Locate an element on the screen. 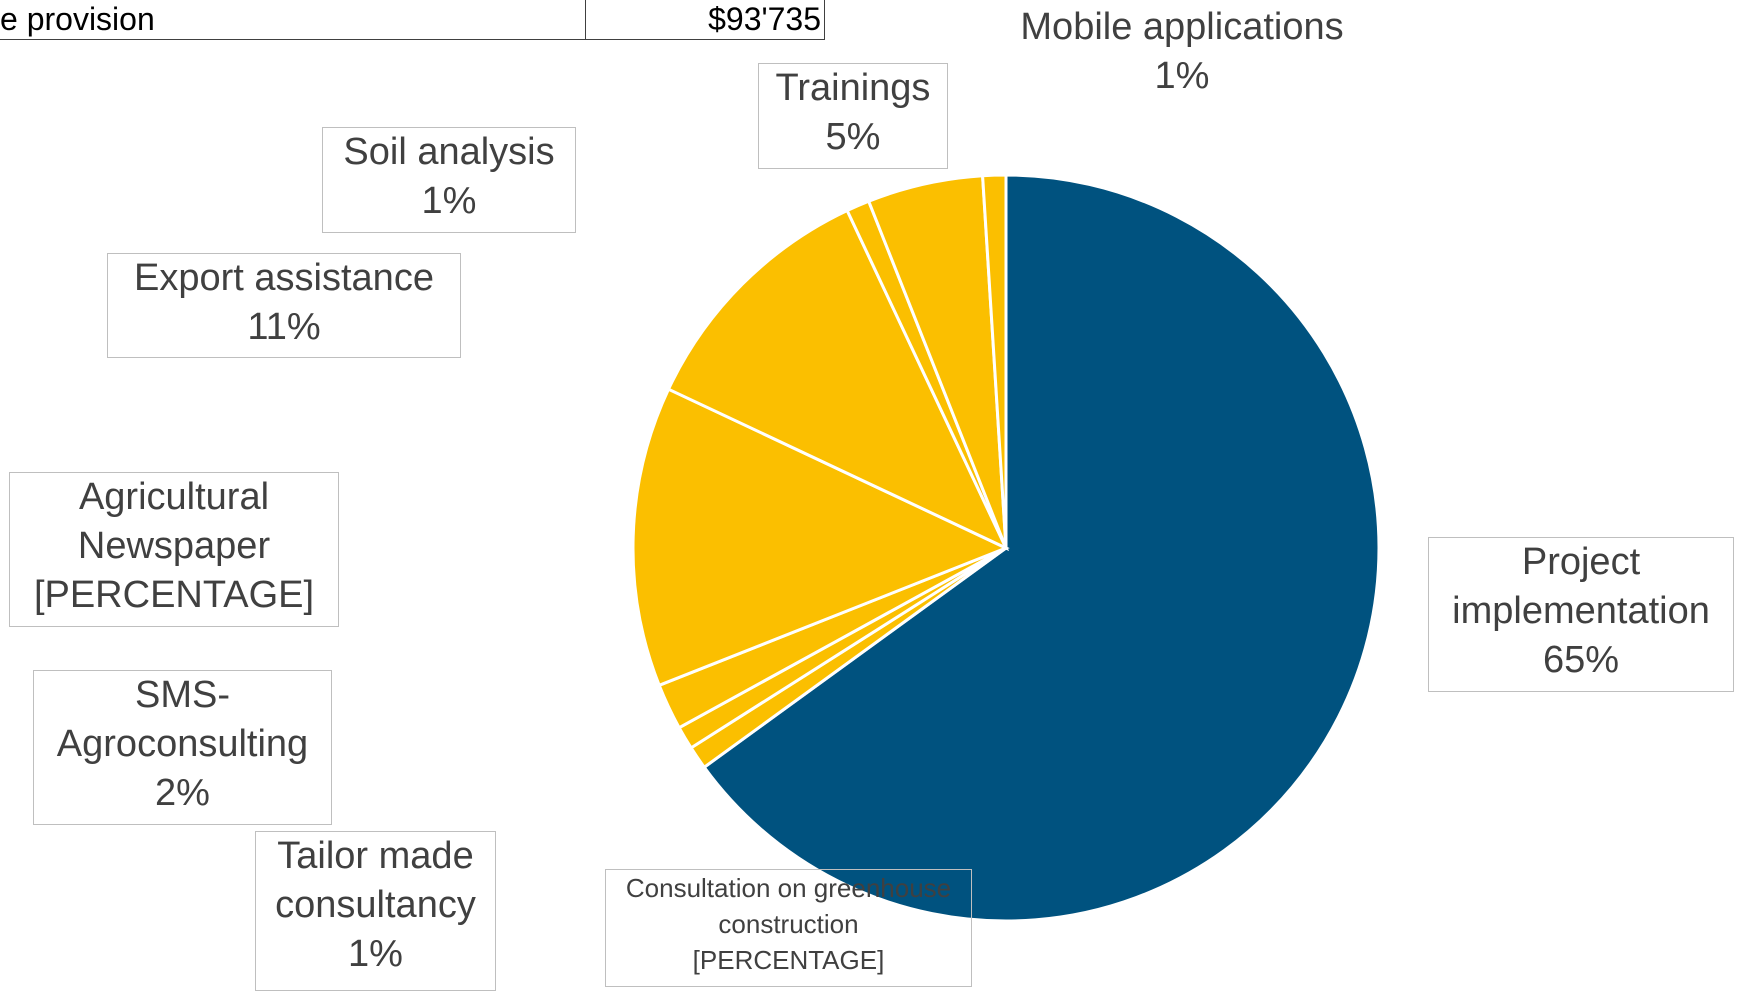 This screenshot has height=991, width=1738. data-label: Project implementation 65% is located at coordinates (1581, 614).